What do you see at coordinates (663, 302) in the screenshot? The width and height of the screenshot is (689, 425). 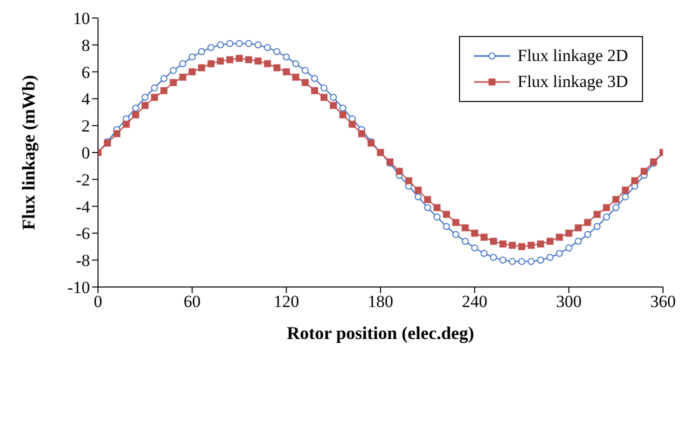 I see `x-tick-label: 360` at bounding box center [663, 302].